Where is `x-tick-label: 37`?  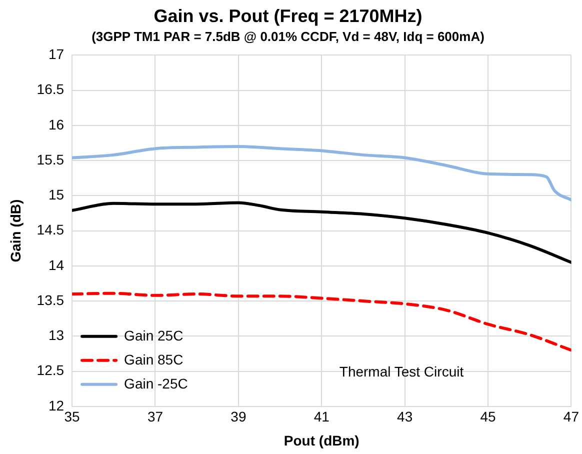
x-tick-label: 37 is located at coordinates (155, 416).